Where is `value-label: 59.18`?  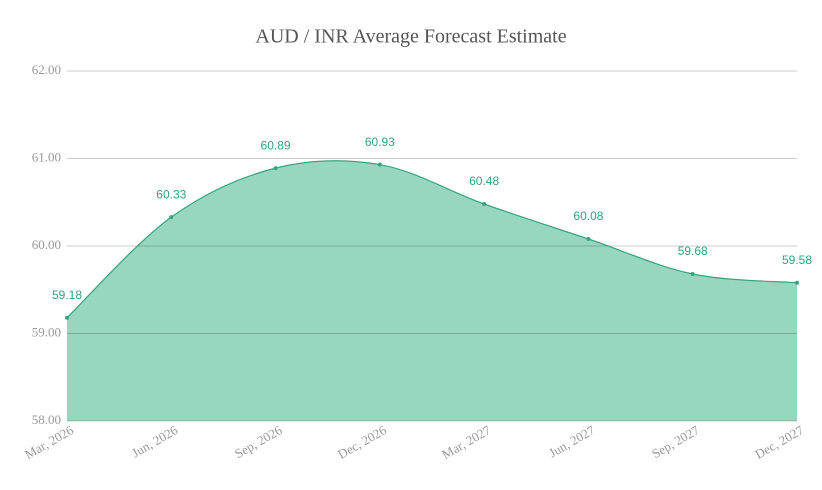
value-label: 59.18 is located at coordinates (67, 295).